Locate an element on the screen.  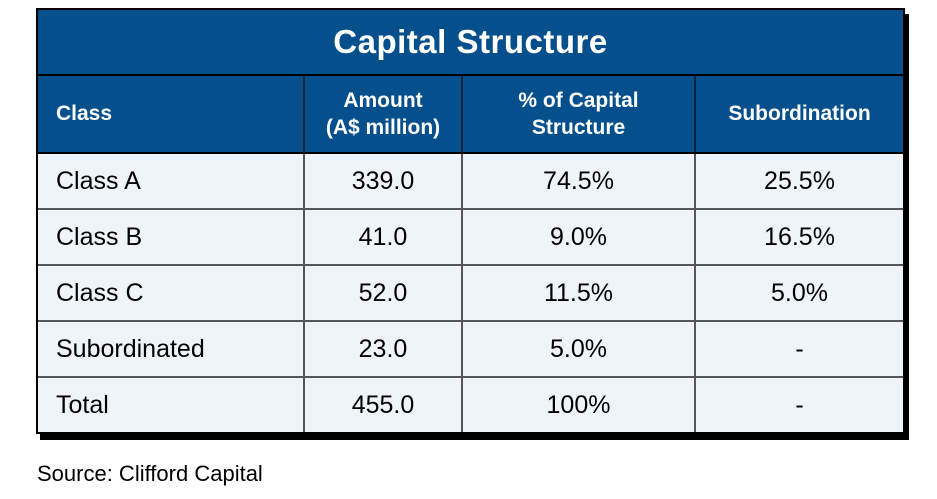
table-row-class-b: Class B 41.0 9.0% 16.5% is located at coordinates (470, 236).